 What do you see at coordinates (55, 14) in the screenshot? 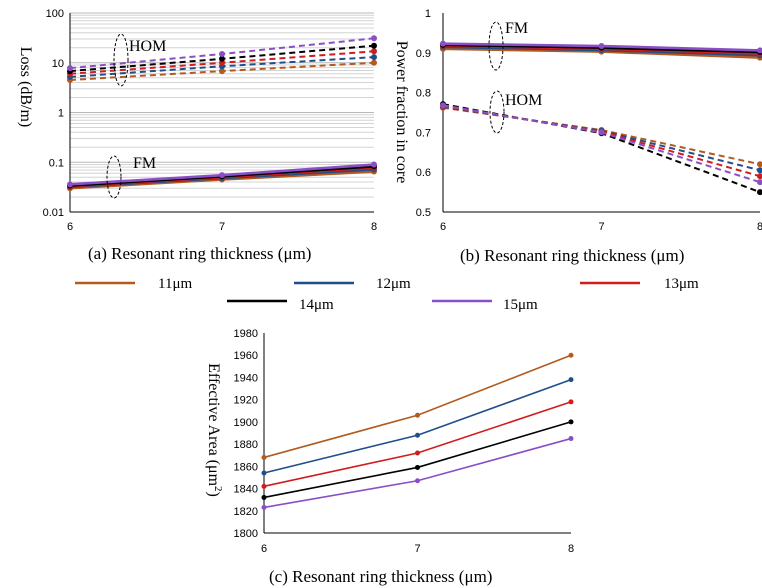
I see `y-tick-label: 100` at bounding box center [55, 14].